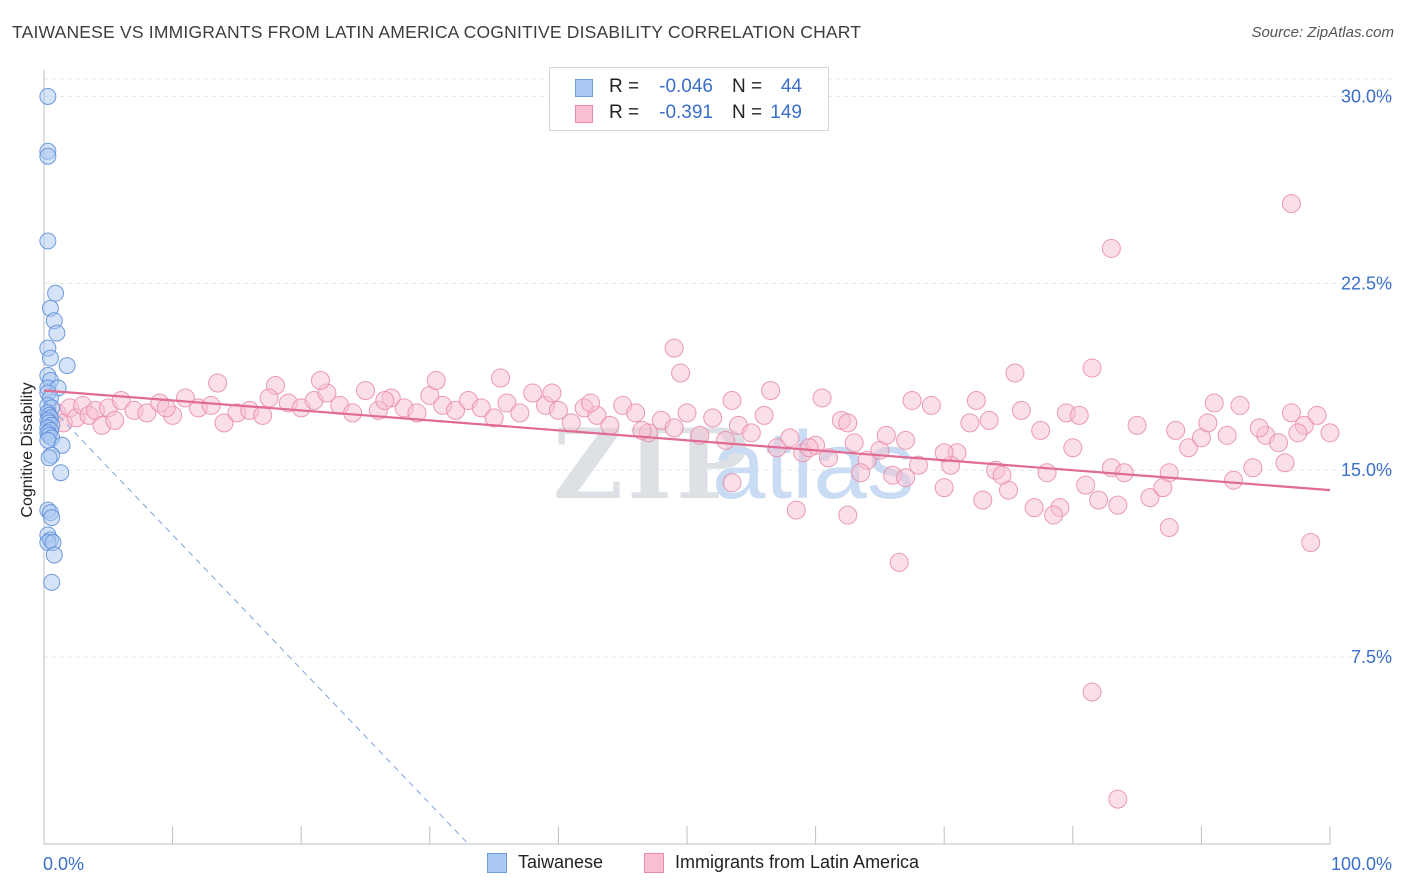 The image size is (1406, 892). I want to click on legend-r-value: -0.046, so click(686, 86).